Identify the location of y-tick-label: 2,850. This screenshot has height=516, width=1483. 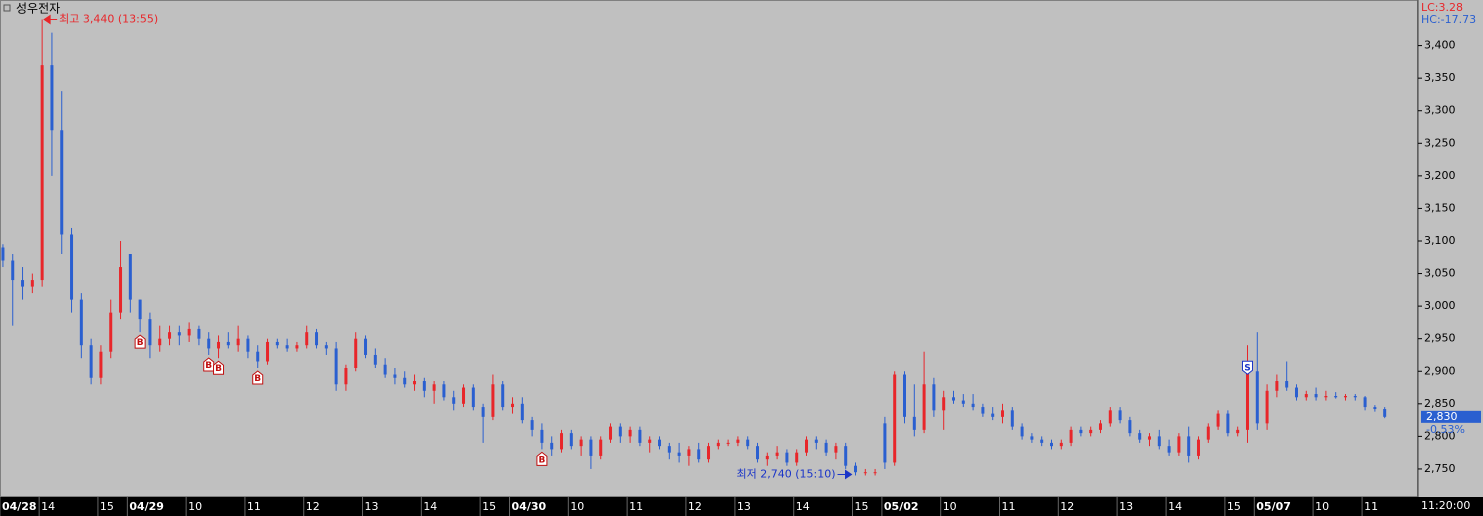
(1440, 403).